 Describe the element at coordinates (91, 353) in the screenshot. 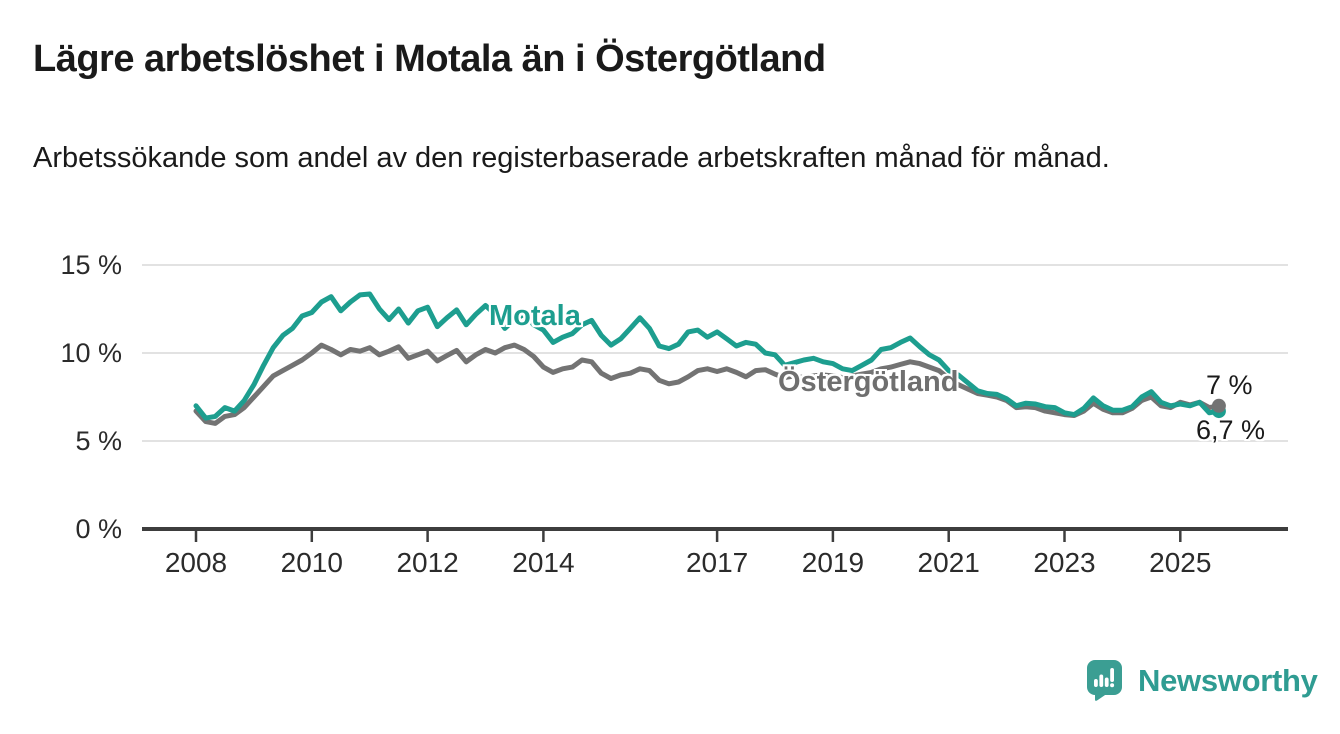

I see `y-tick-label: 10 %` at that location.